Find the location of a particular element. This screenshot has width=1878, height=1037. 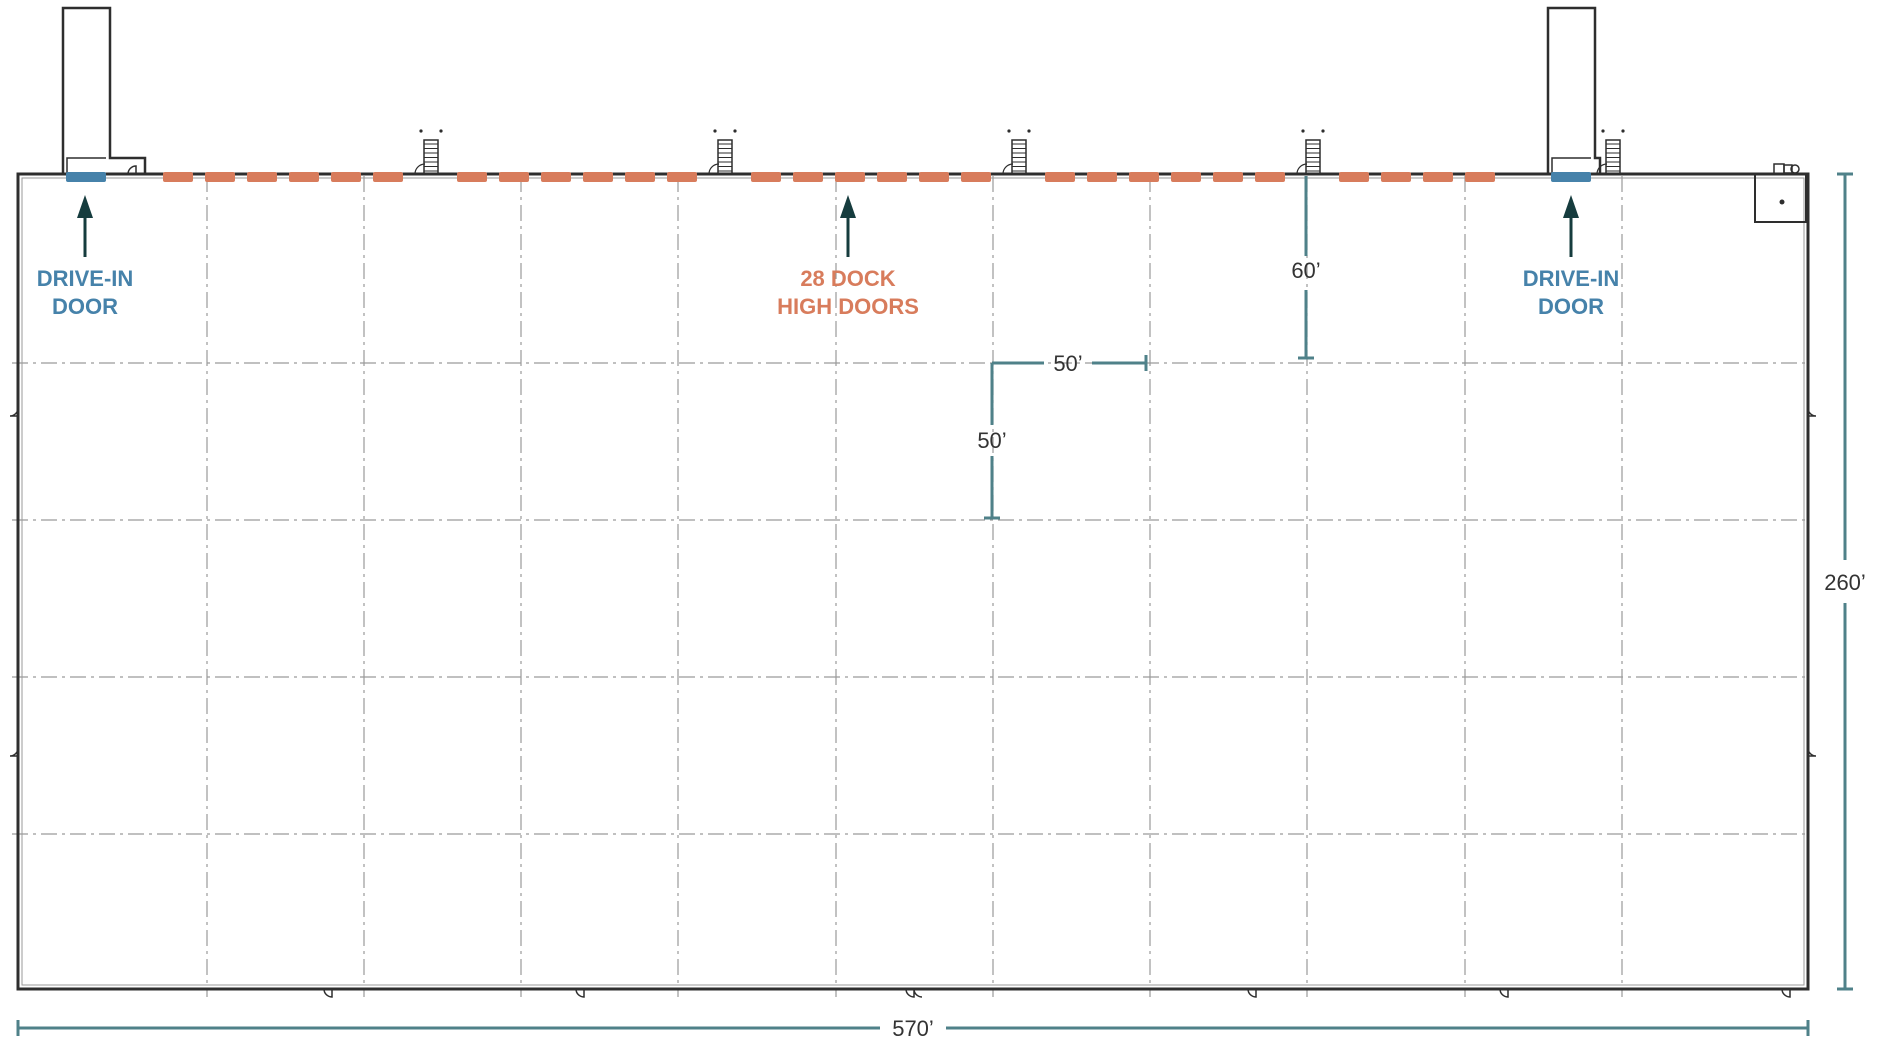

label-drive-in-left-line1: DRIVE-IN is located at coordinates (85, 278).